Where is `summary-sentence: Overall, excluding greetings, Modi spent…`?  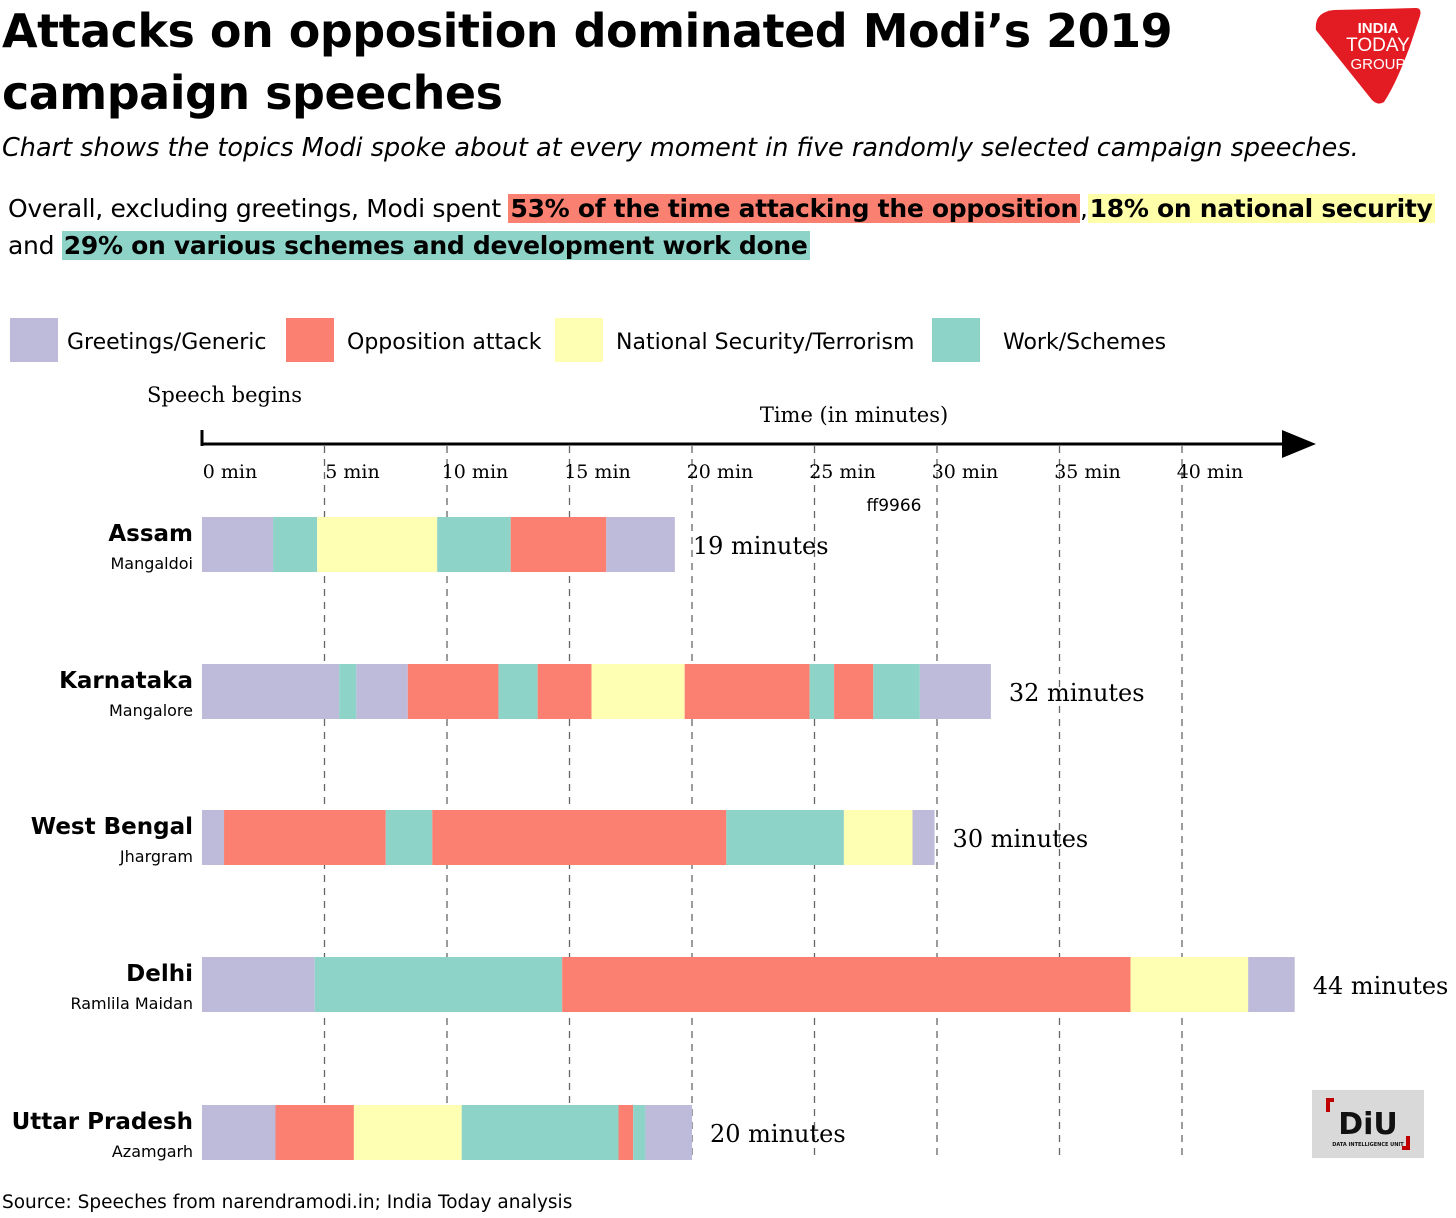
summary-sentence: Overall, excluding greetings, Modi spent… is located at coordinates (732, 227).